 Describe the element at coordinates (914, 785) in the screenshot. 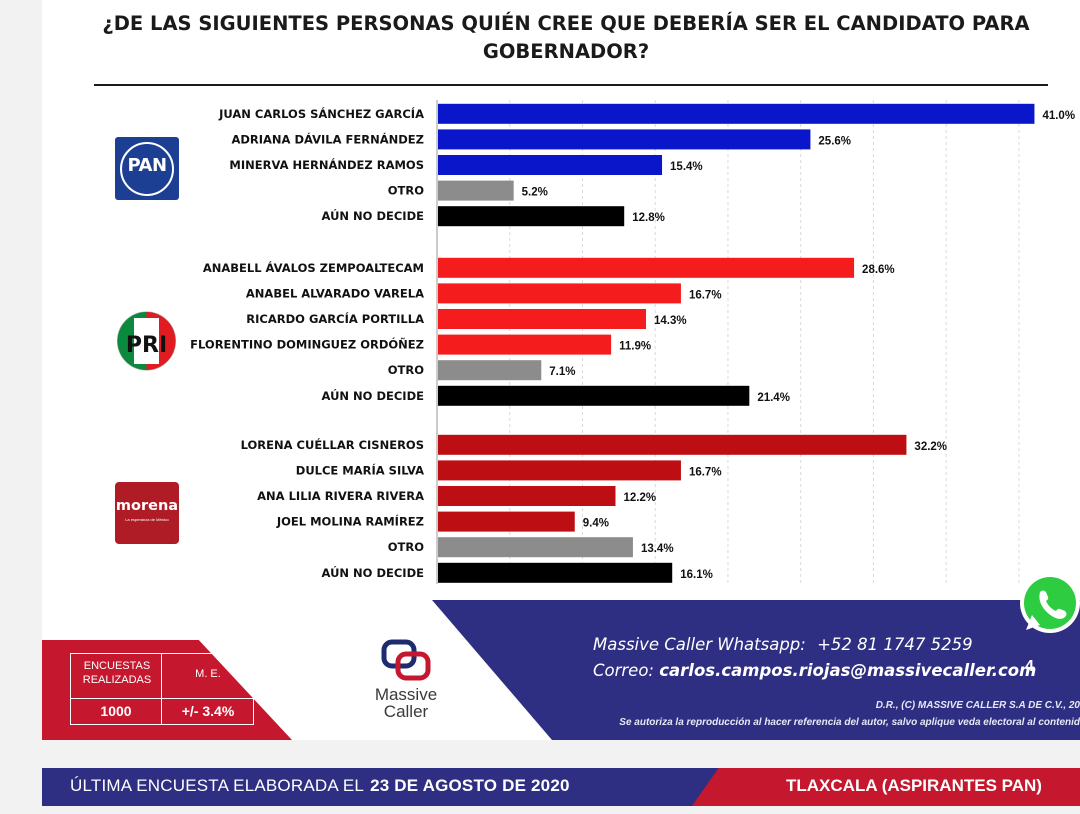

I see `footer-region: TLAXCALA (ASPIRANTES PAN)` at that location.